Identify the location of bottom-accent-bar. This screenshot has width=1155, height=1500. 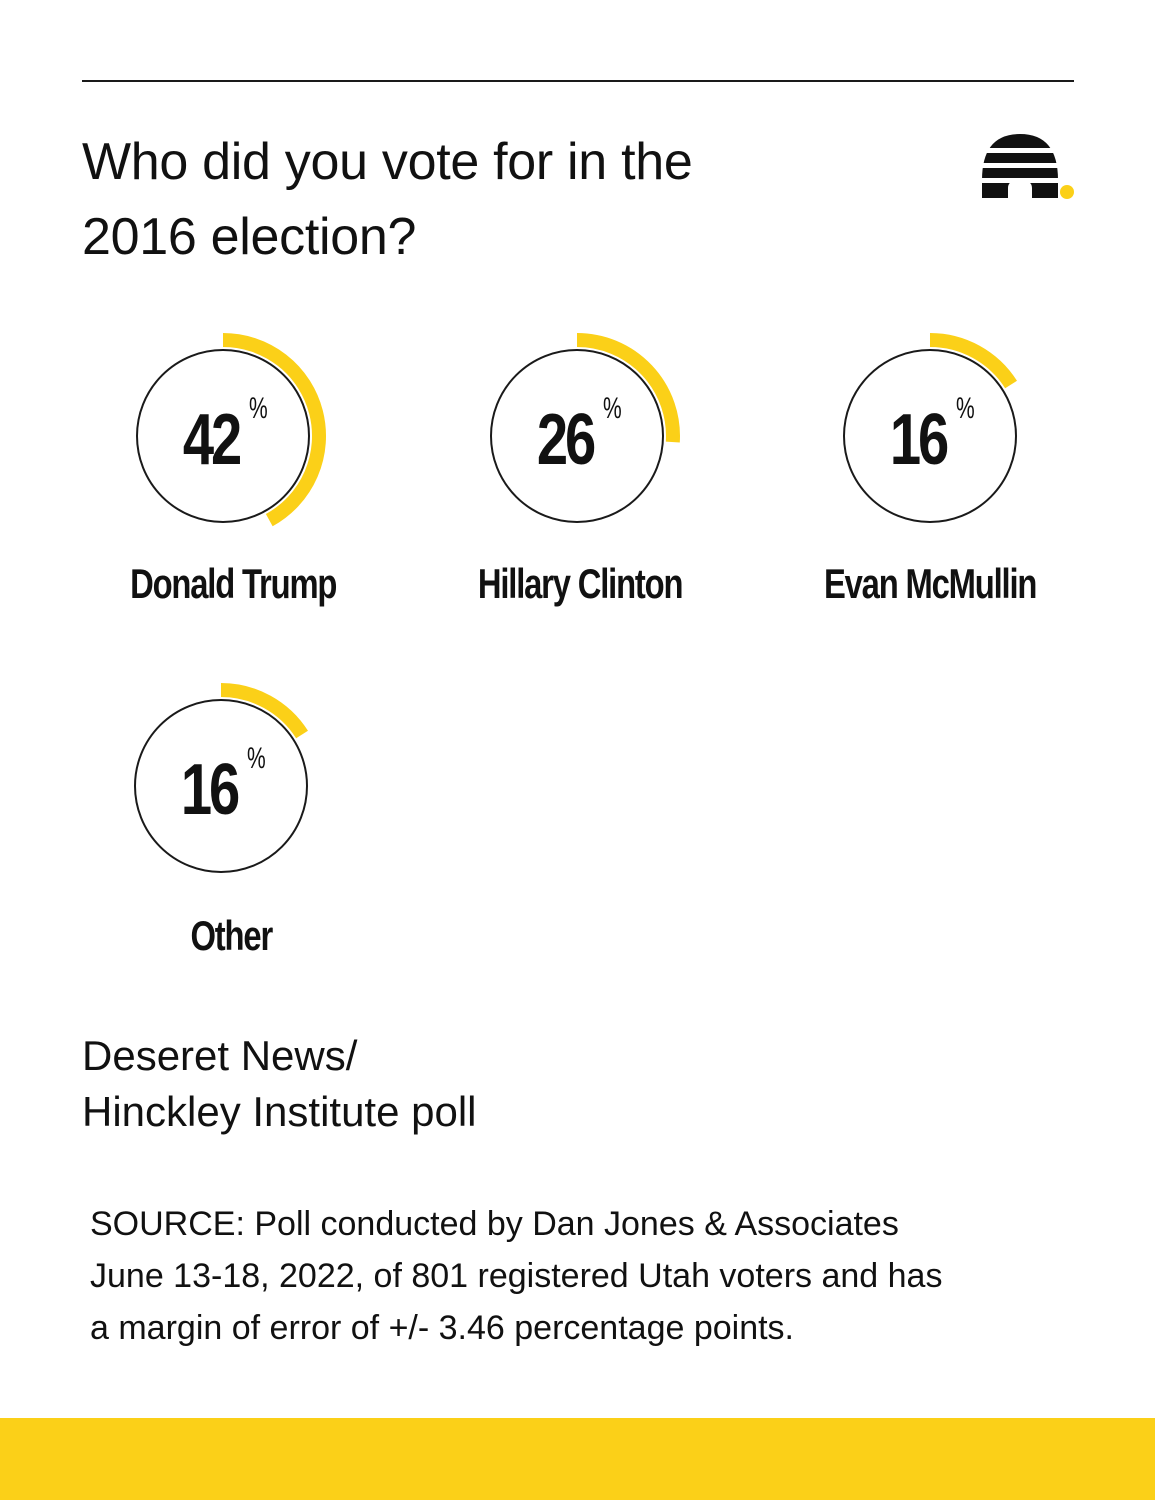
(577, 1459).